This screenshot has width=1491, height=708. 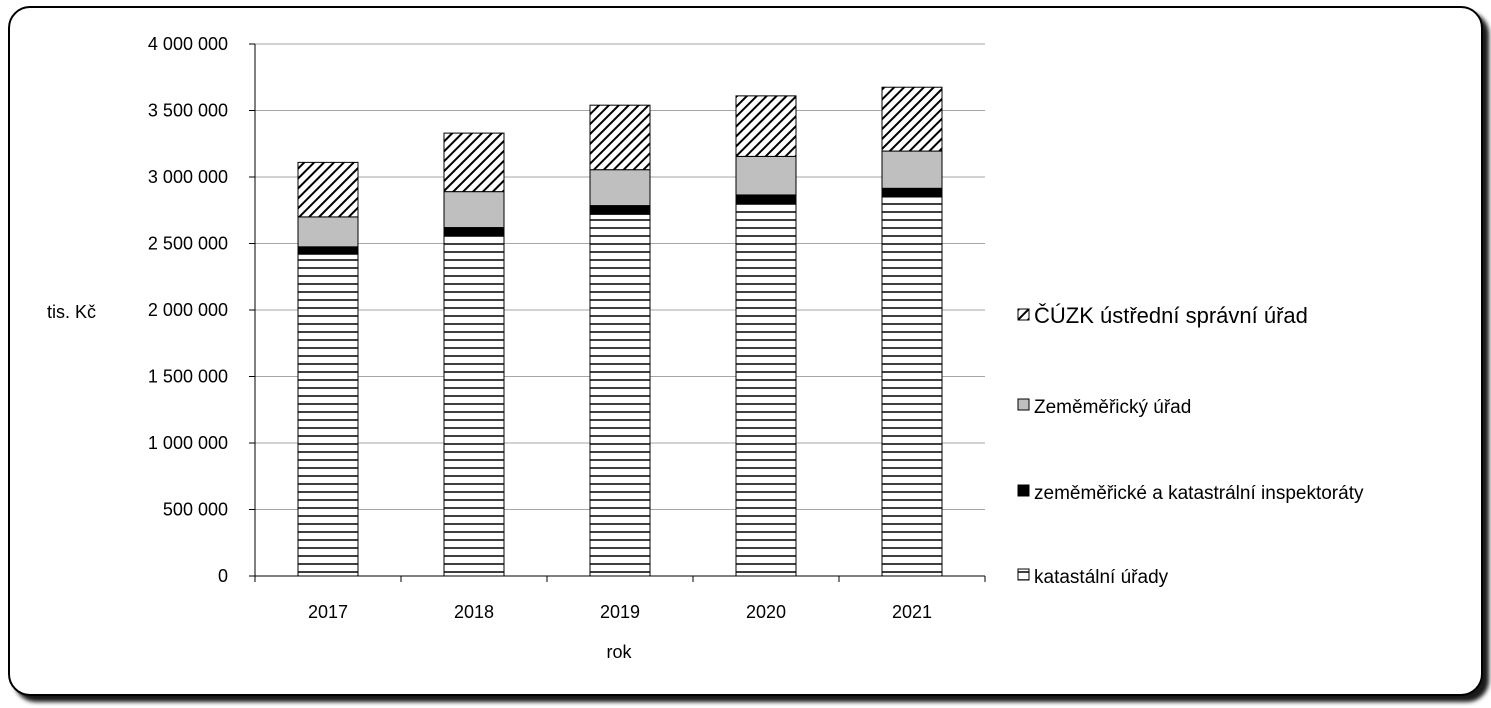 I want to click on legend-label: katastální úřady, so click(x=1101, y=577).